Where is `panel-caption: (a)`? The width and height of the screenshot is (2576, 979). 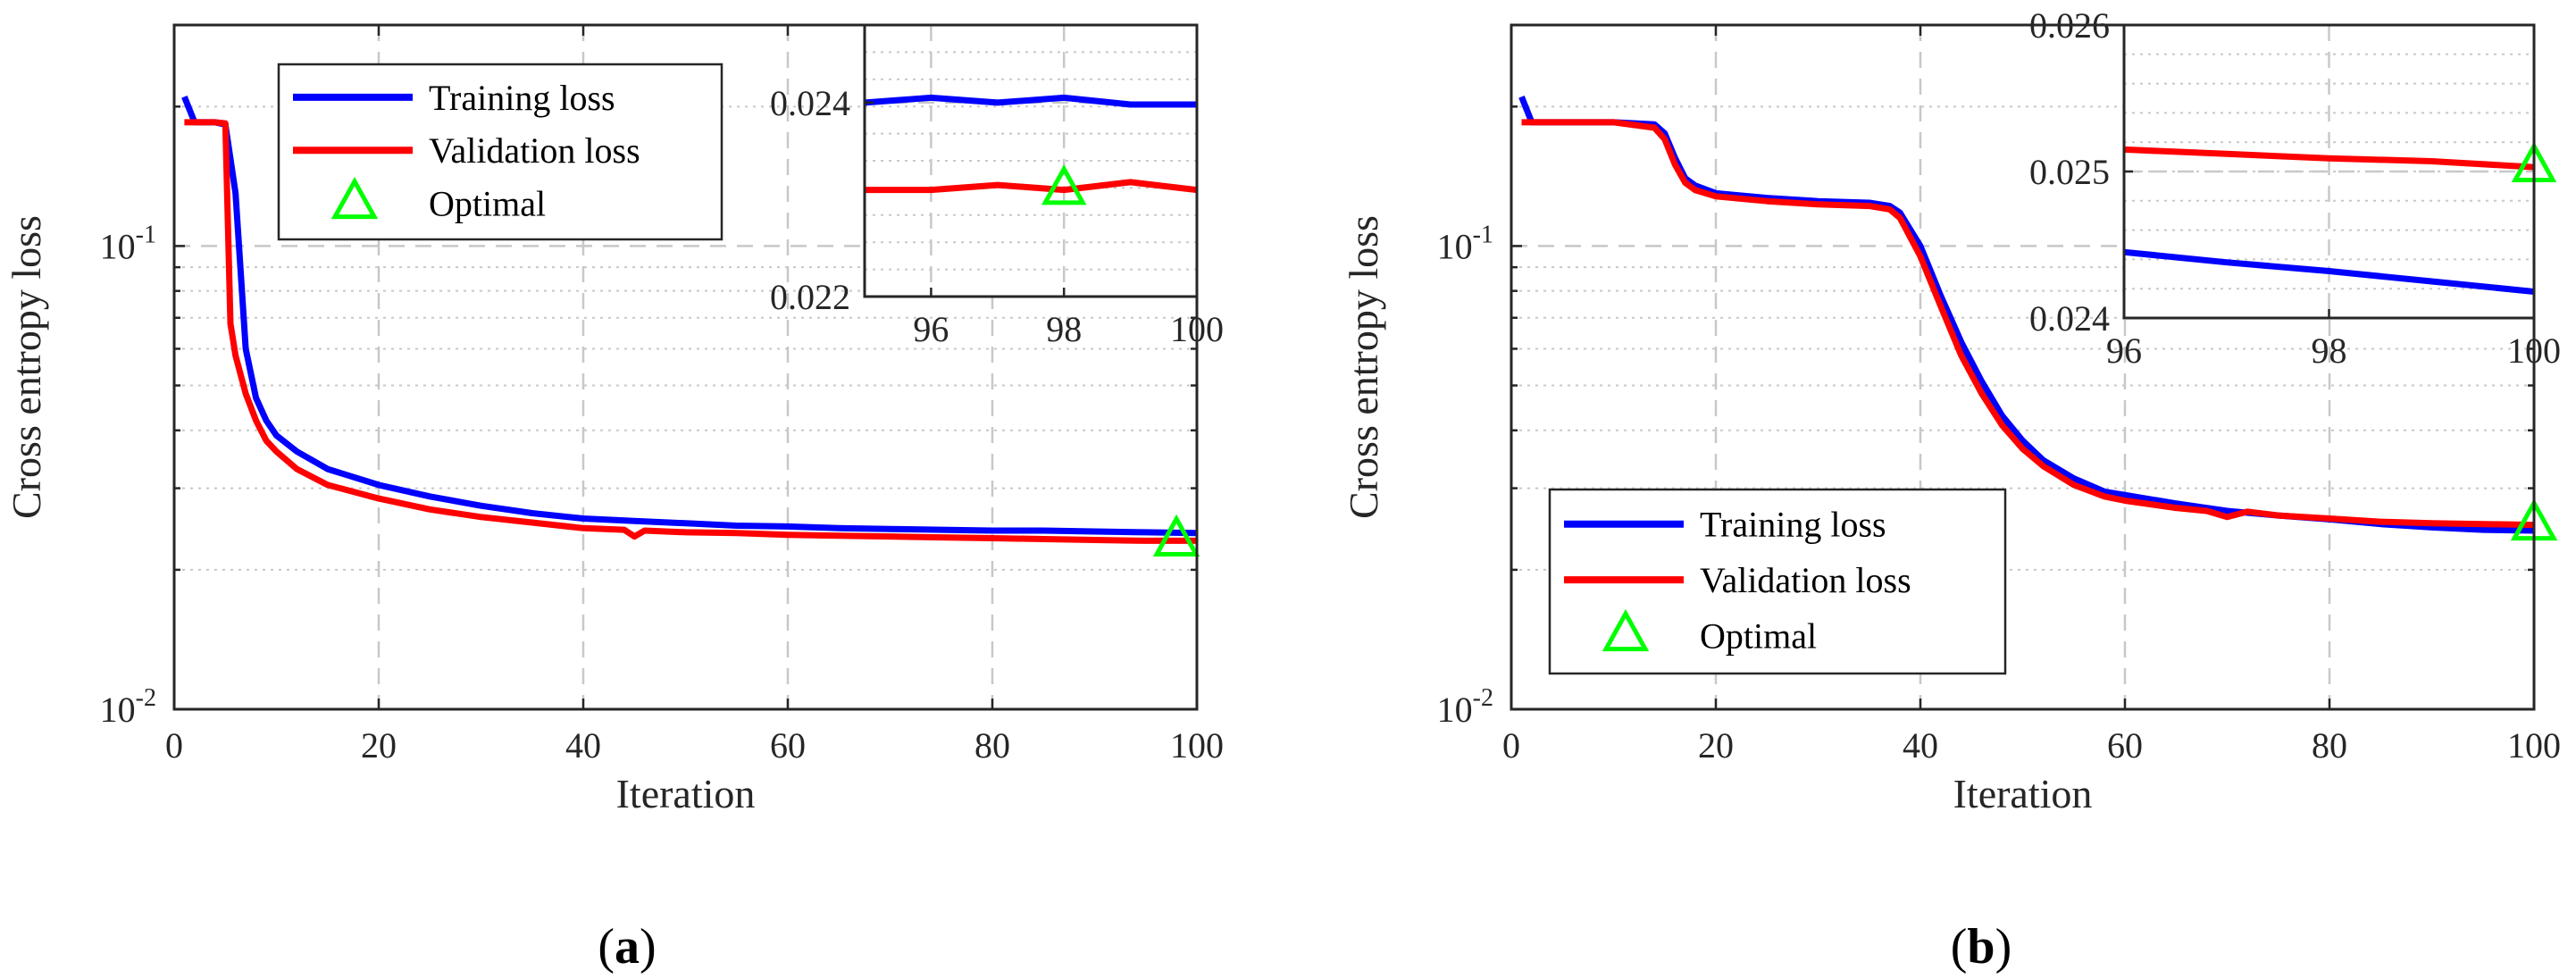 panel-caption: (a) is located at coordinates (627, 947).